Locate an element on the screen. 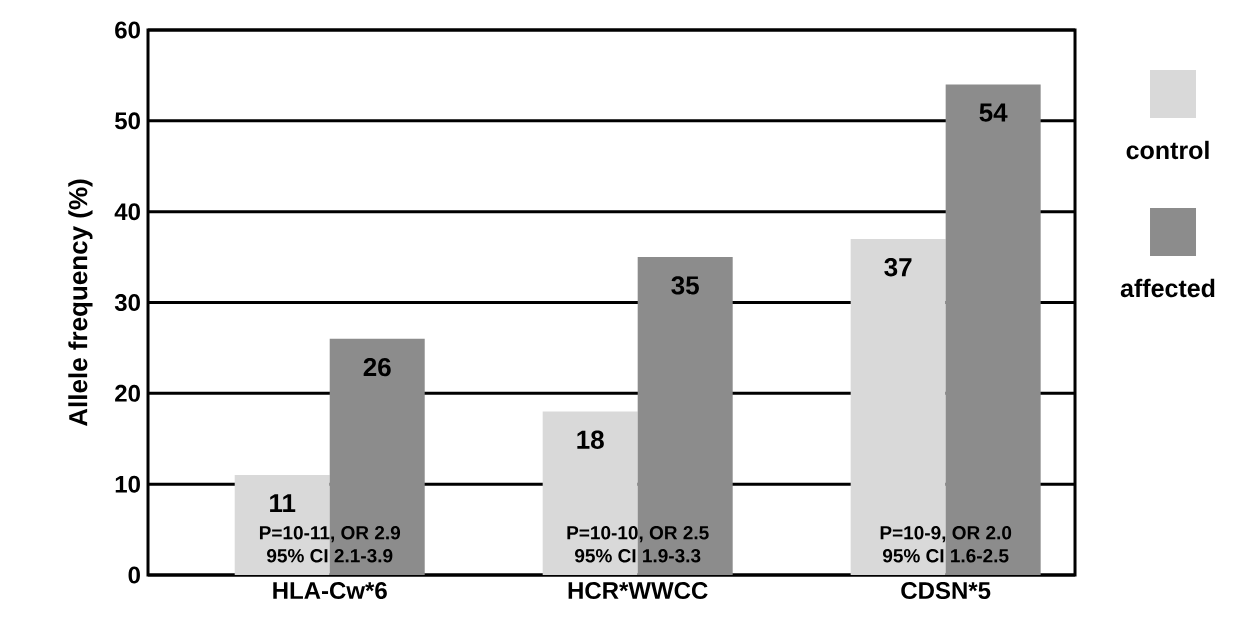  annotation: 95% CI 1.9-3.3 is located at coordinates (637, 556).